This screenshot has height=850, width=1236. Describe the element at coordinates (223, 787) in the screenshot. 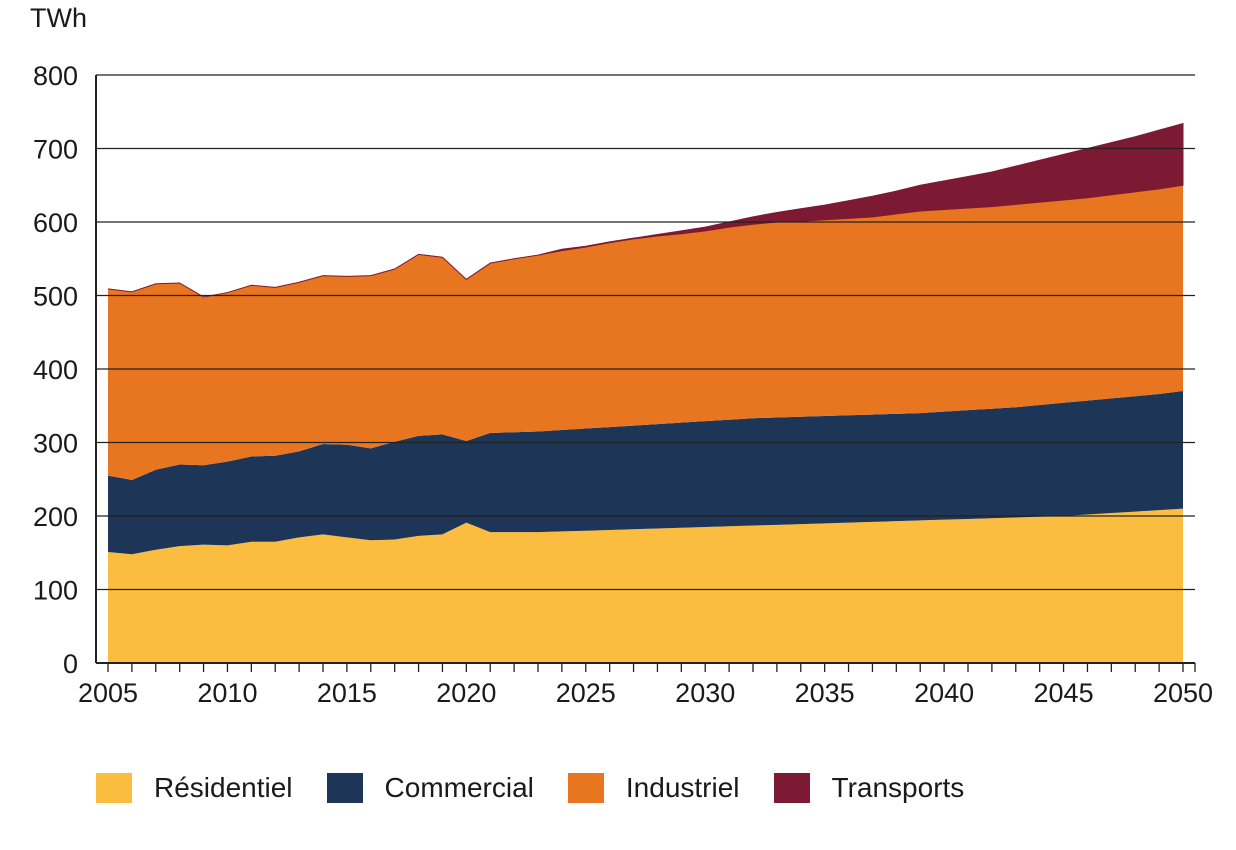

I see `legend-label: Résidentiel` at that location.